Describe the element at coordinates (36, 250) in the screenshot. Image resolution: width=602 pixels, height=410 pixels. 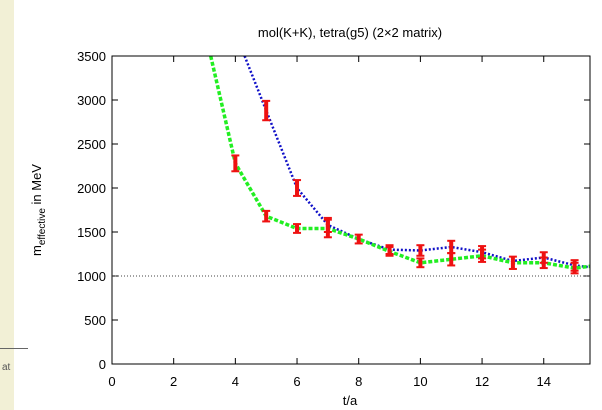
I see `y-axis-label-main: m` at that location.